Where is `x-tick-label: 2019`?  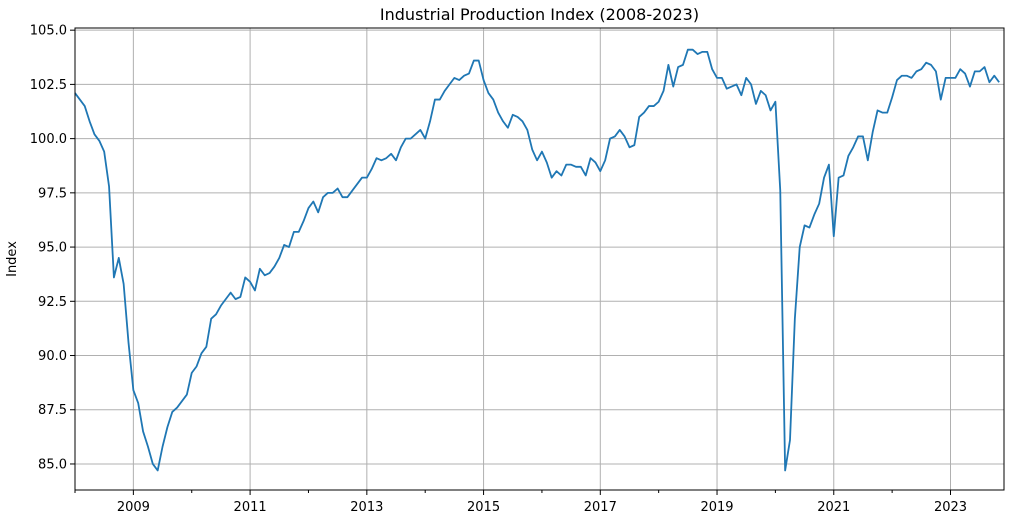 x-tick-label: 2019 is located at coordinates (716, 507).